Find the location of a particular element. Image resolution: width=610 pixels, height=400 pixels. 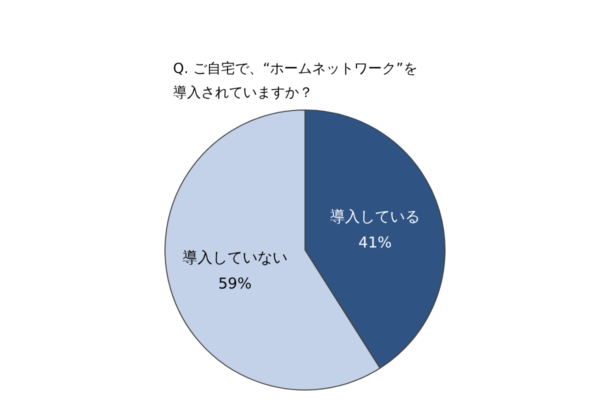

slice-label: 導入している is located at coordinates (375, 217).